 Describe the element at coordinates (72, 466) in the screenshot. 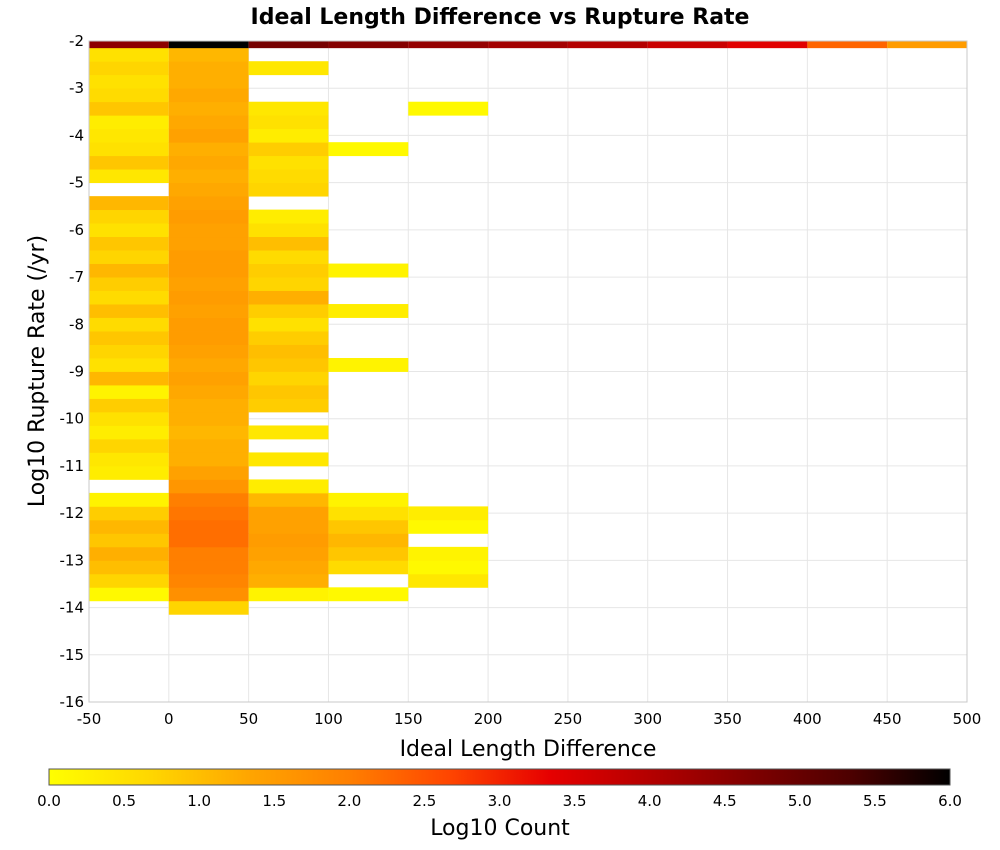

I see `y-tick-label: -11` at that location.